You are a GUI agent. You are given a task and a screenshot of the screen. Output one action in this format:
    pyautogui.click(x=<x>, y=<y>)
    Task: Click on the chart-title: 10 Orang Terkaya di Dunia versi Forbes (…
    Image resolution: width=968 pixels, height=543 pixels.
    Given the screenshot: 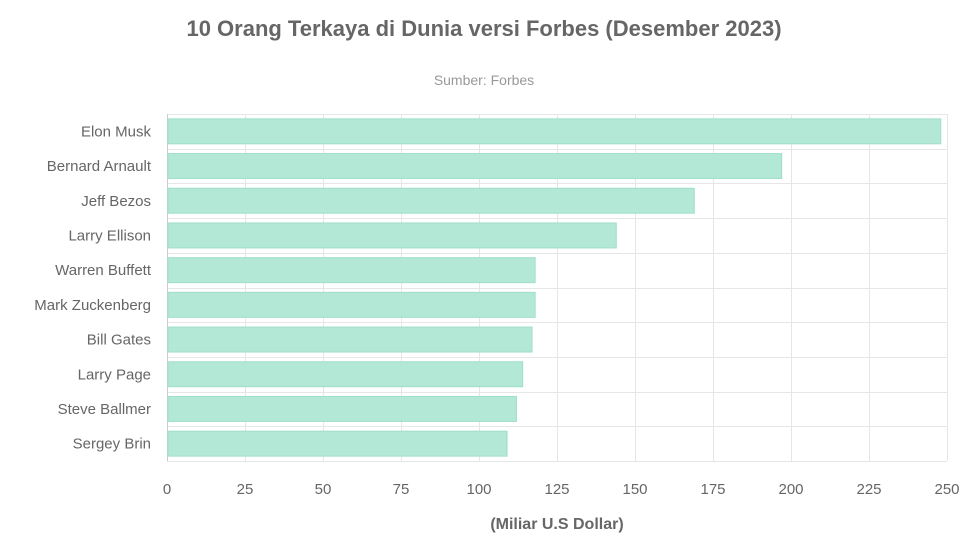 What is the action you would take?
    pyautogui.click(x=483, y=28)
    